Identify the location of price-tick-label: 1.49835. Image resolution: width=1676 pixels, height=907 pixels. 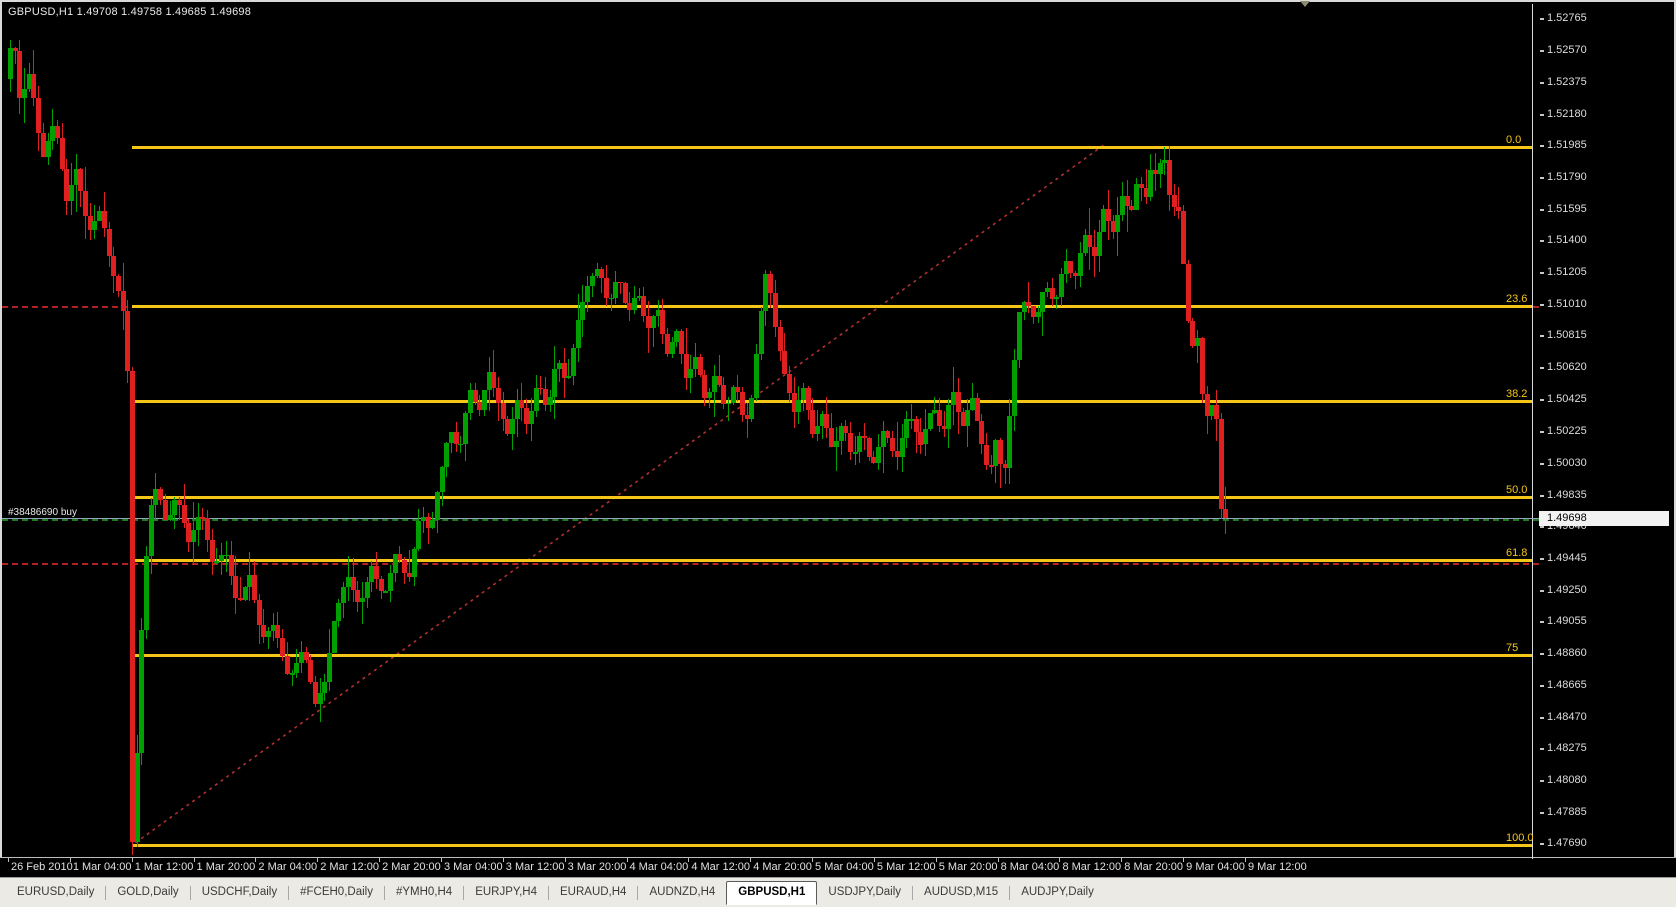
(1567, 494).